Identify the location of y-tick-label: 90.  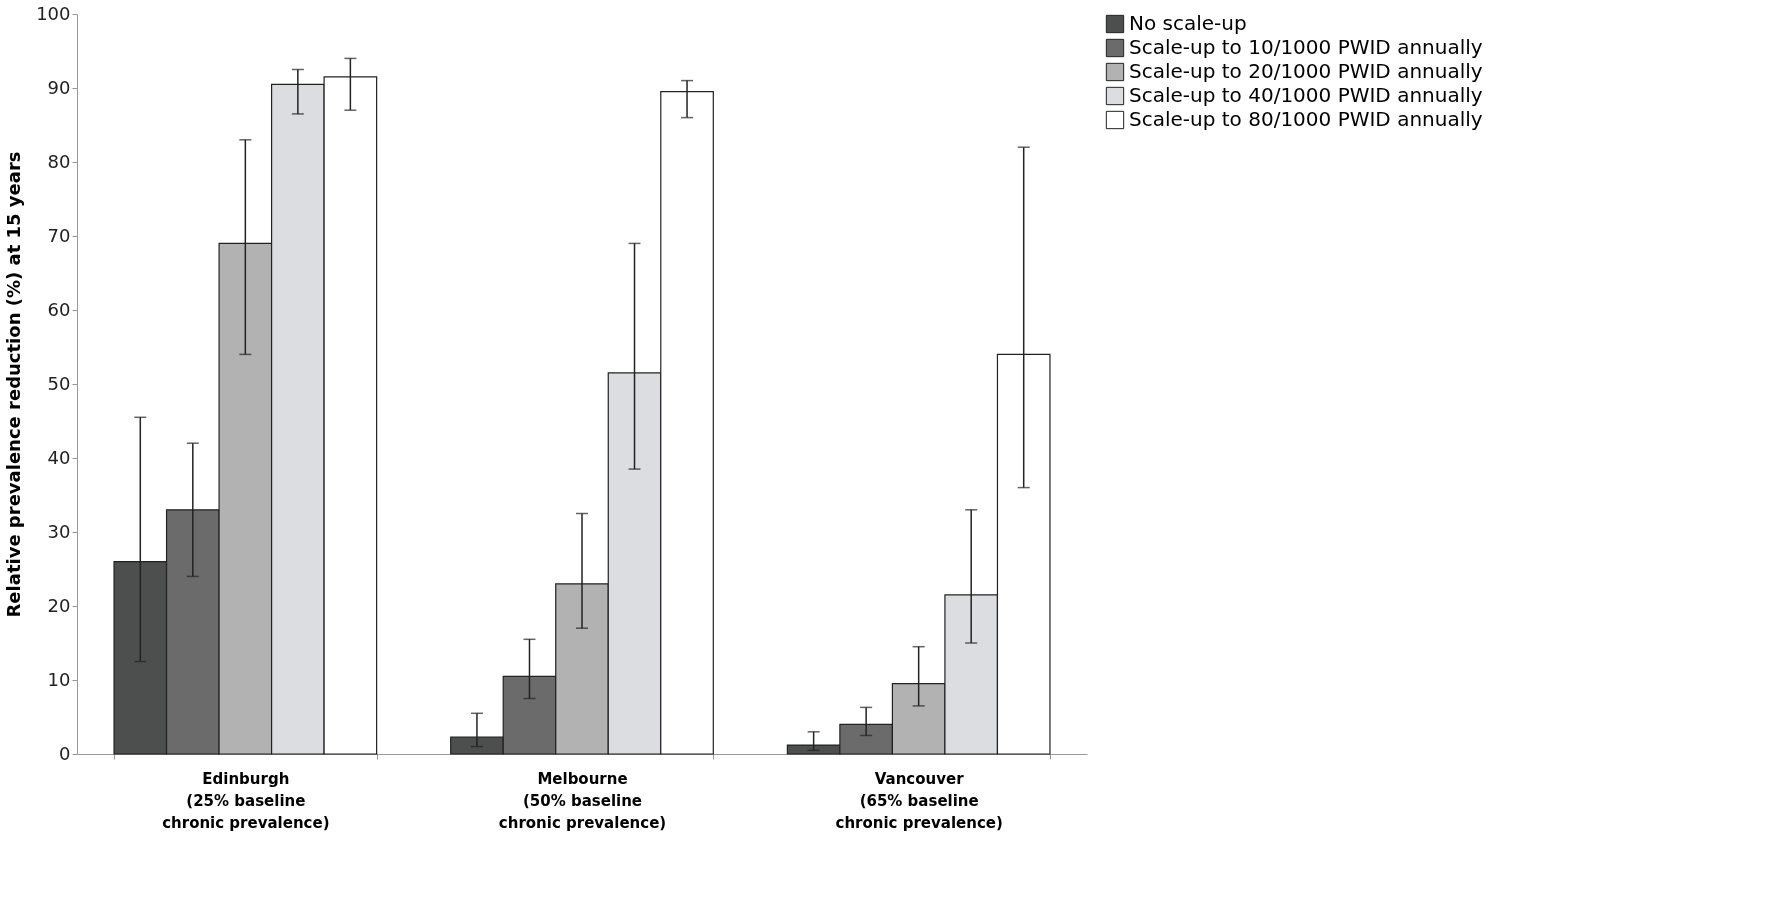
(59, 87).